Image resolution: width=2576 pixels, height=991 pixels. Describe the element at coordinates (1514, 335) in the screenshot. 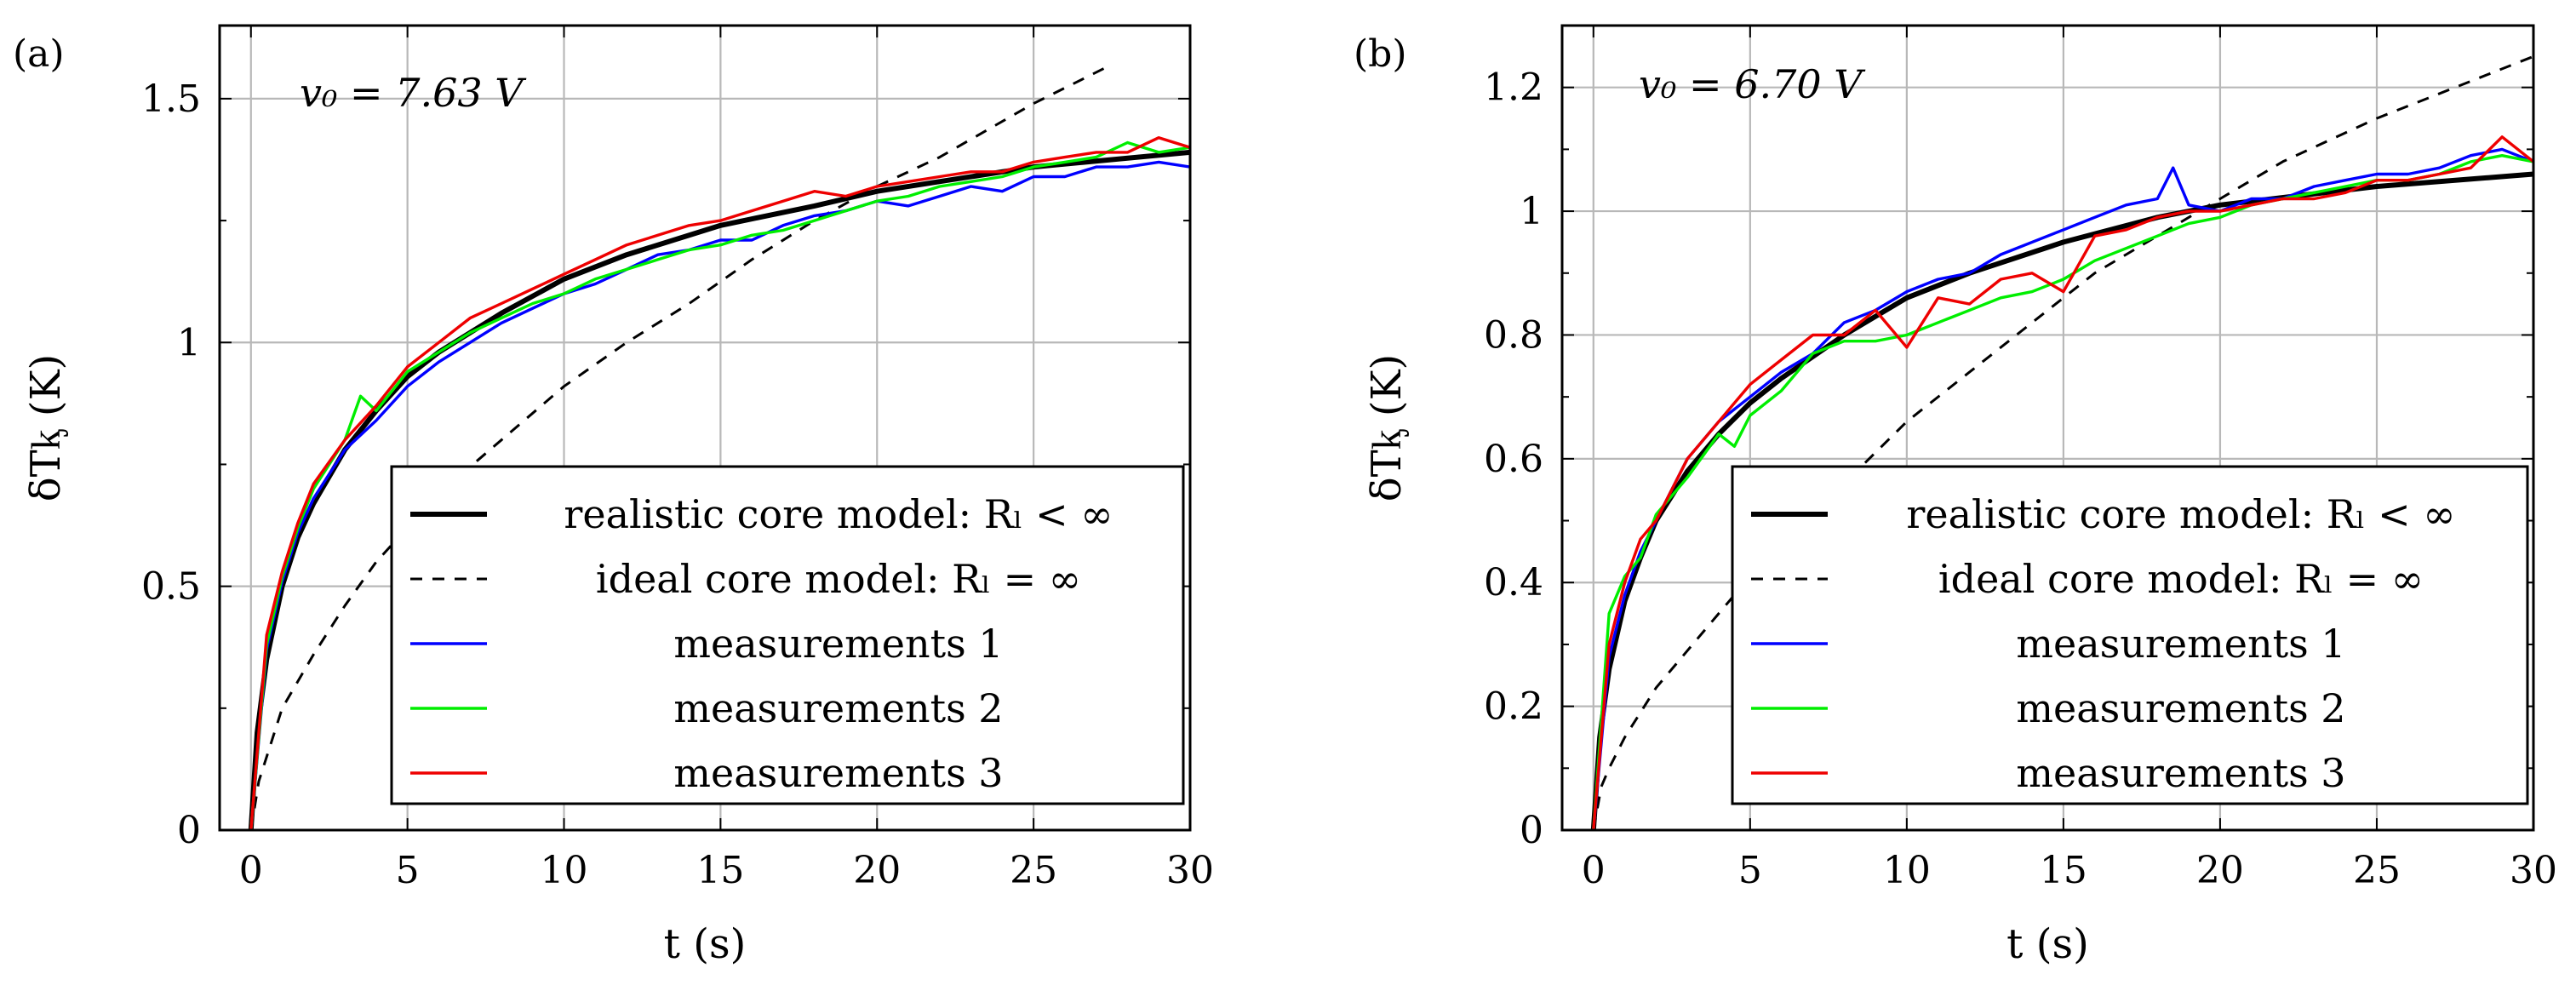

I see `y-tick-label: 0.8` at that location.